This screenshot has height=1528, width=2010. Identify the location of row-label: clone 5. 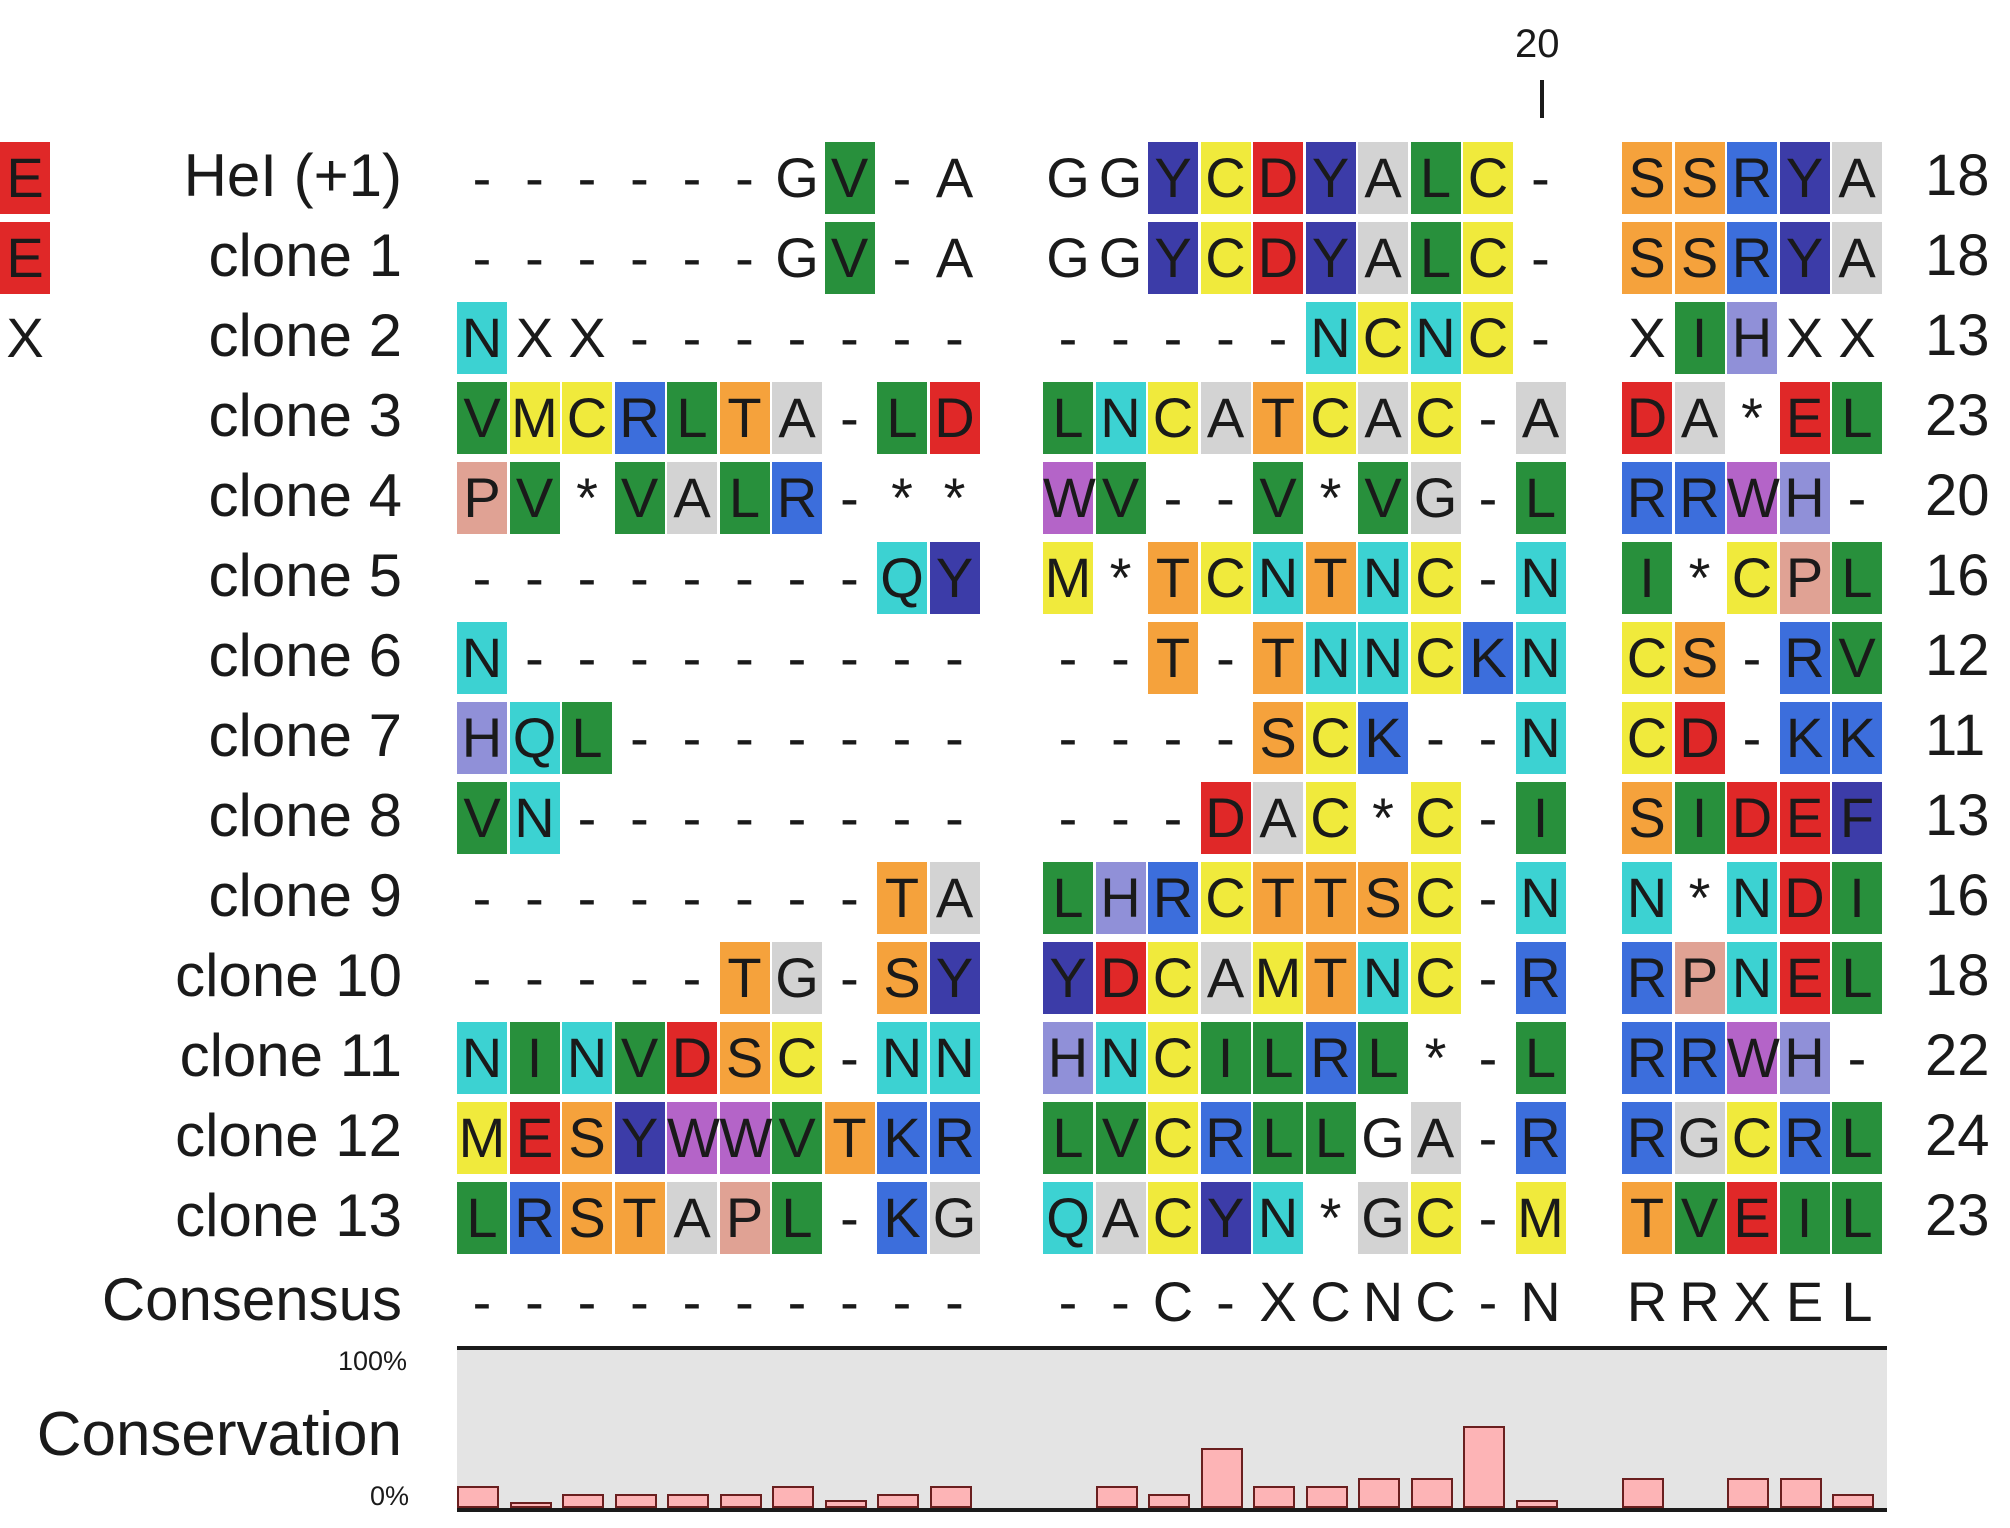
(305, 575).